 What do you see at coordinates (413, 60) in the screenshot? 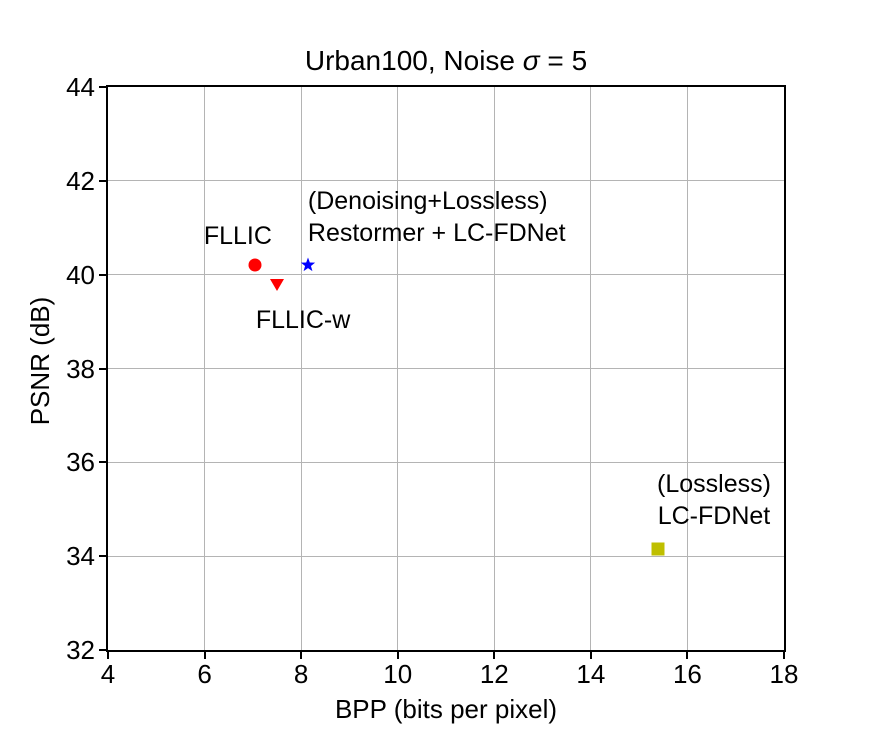
I see `chart-title-prefix: Urban100, Noise` at bounding box center [413, 60].